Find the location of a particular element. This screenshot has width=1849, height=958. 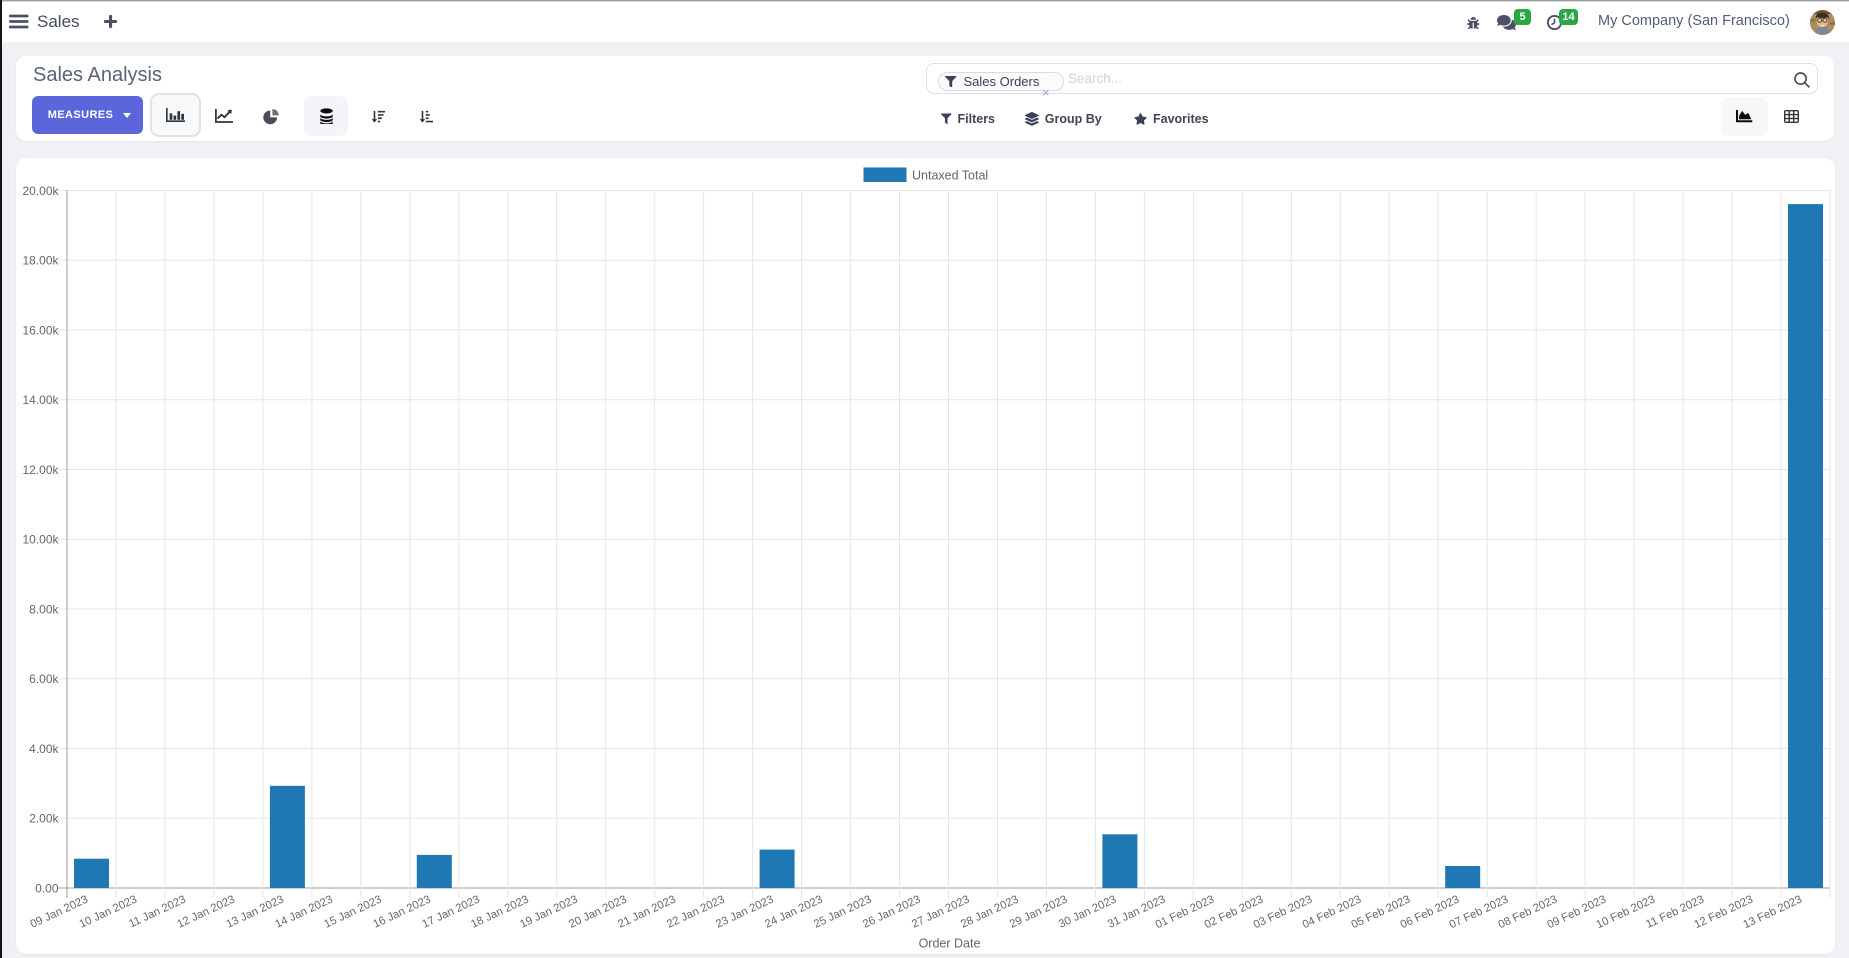

svg-text: 2.00k is located at coordinates (44, 819).